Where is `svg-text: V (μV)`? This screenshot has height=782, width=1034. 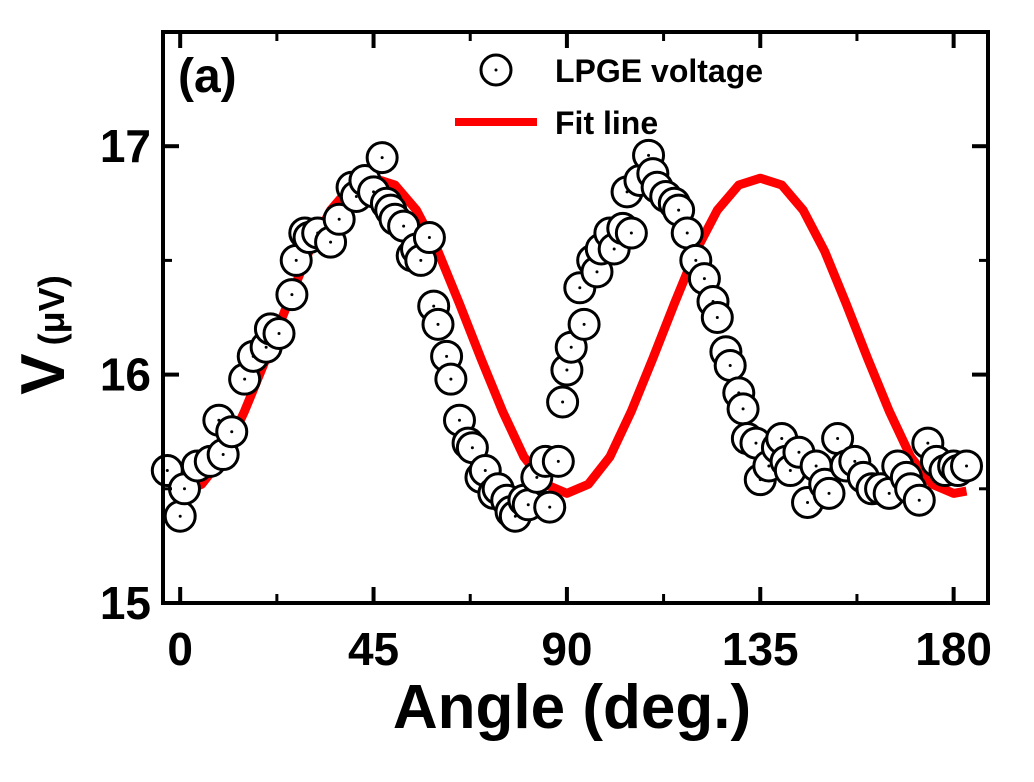
svg-text: V (μV) is located at coordinates (43, 334).